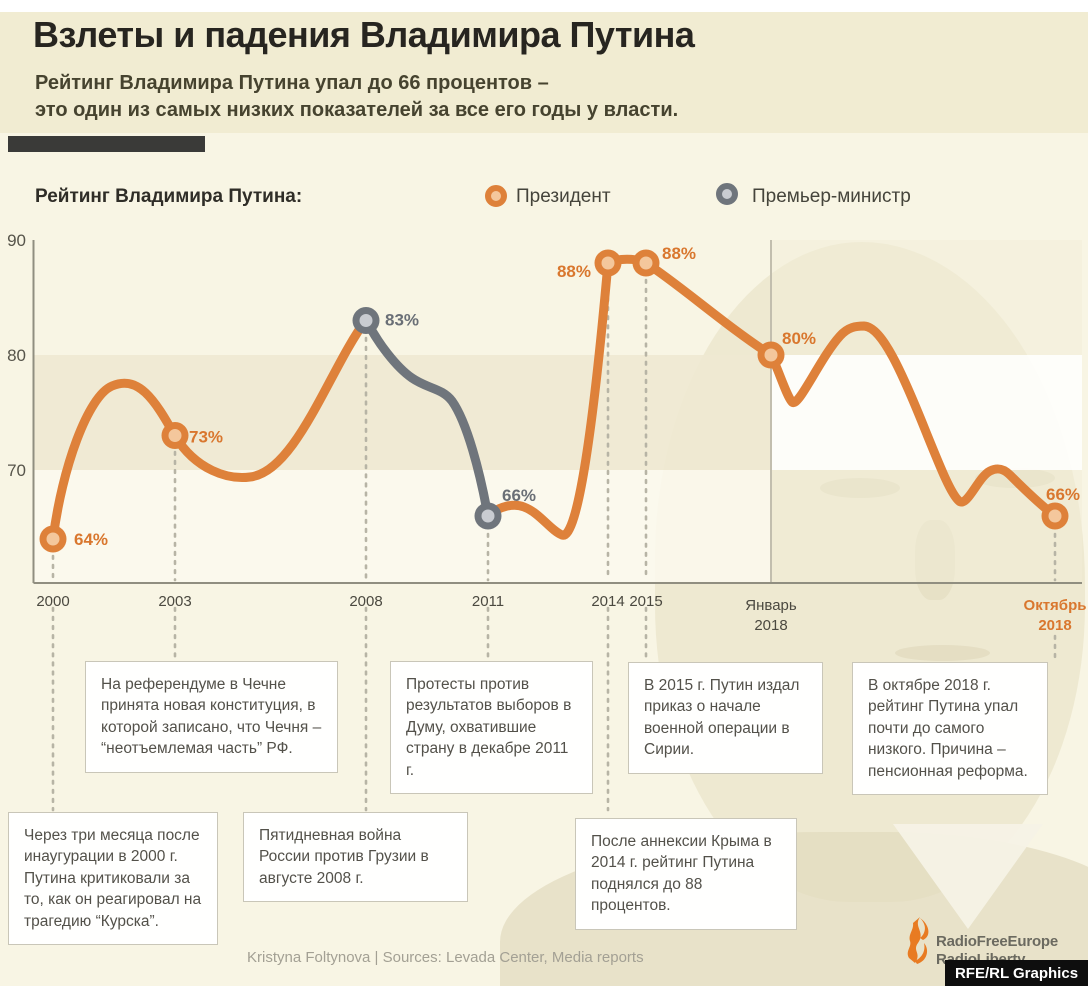  Describe the element at coordinates (608, 263) in the screenshot. I see `data-point-center-2014` at that location.